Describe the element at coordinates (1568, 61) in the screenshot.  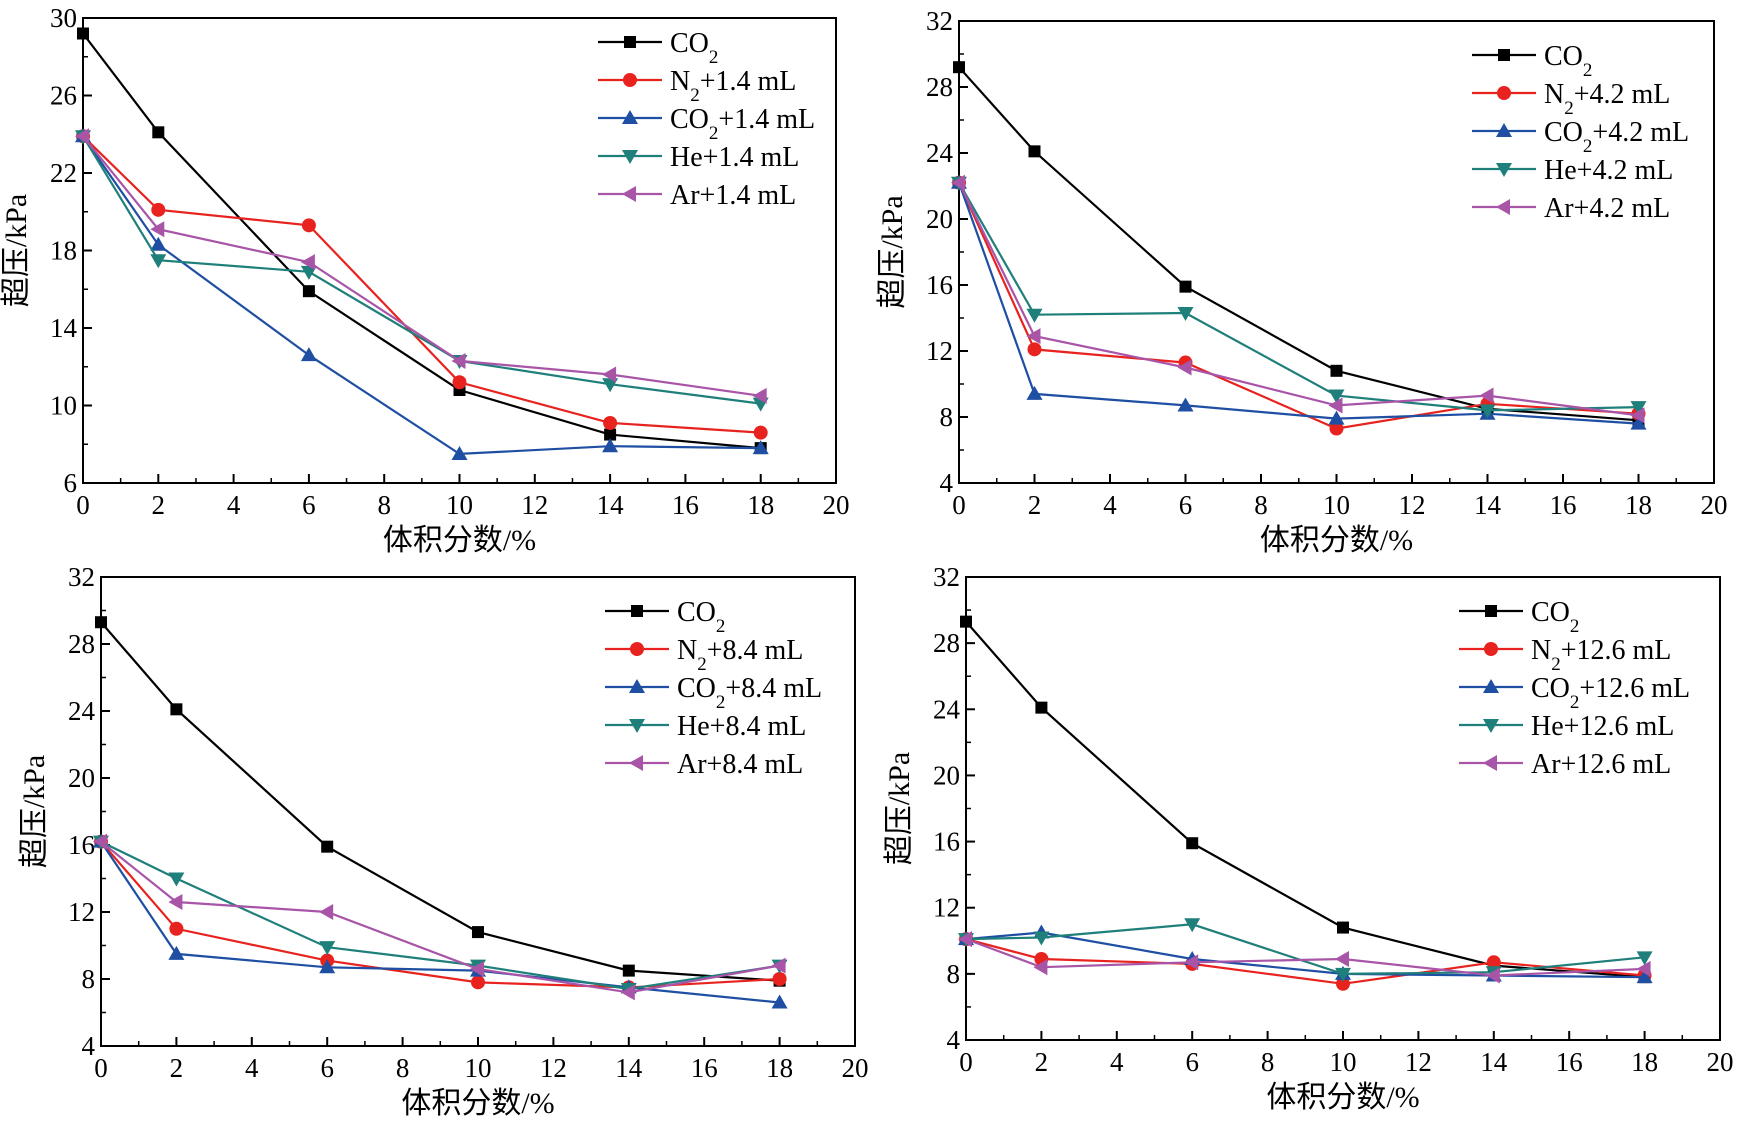
I see `legend-label: CO2` at that location.